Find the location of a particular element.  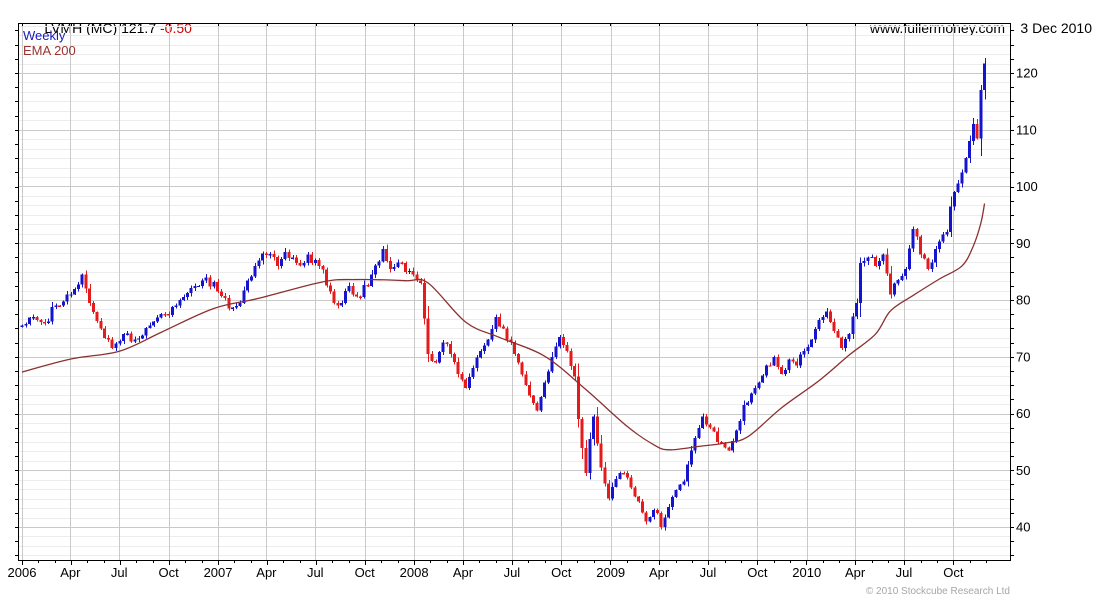

header-date: 3 Dec 2010 is located at coordinates (1056, 28).